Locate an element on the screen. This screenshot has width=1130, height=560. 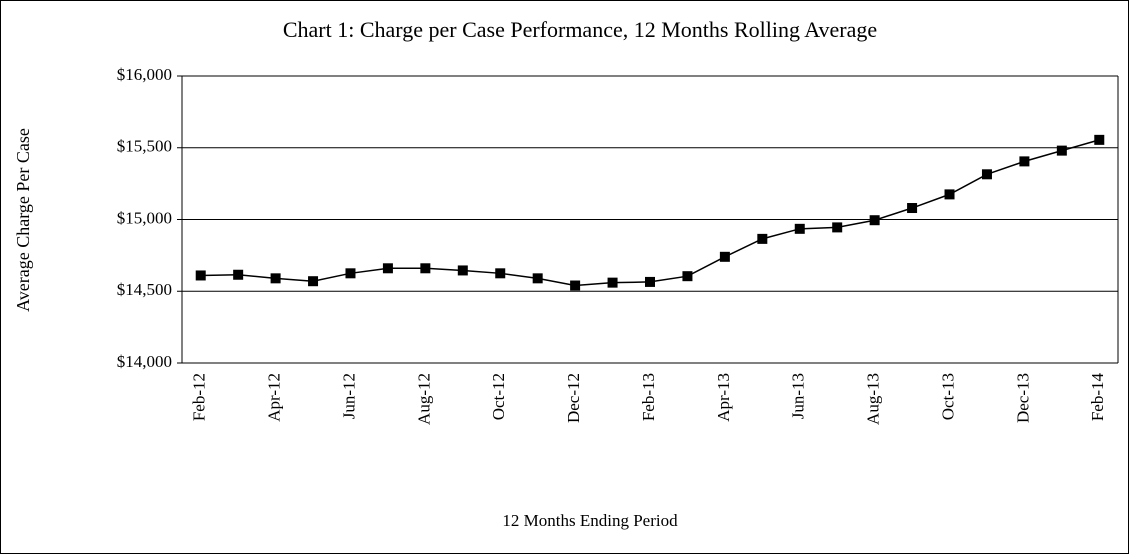
x-tick-label: Dec-12 is located at coordinates (573, 398).